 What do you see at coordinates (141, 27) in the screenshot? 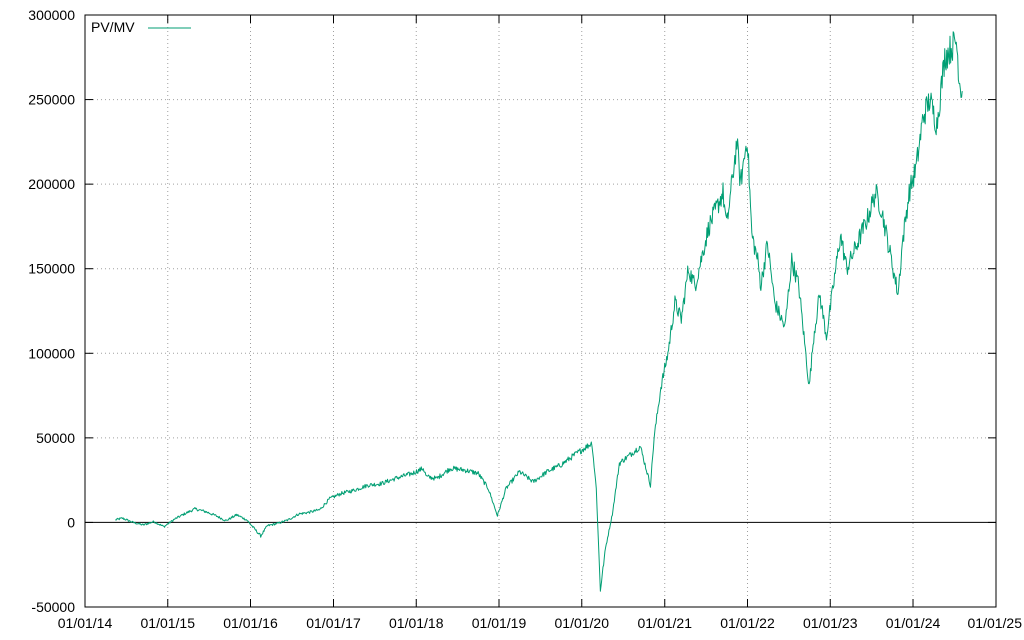
I see `legend: PV/MV` at bounding box center [141, 27].